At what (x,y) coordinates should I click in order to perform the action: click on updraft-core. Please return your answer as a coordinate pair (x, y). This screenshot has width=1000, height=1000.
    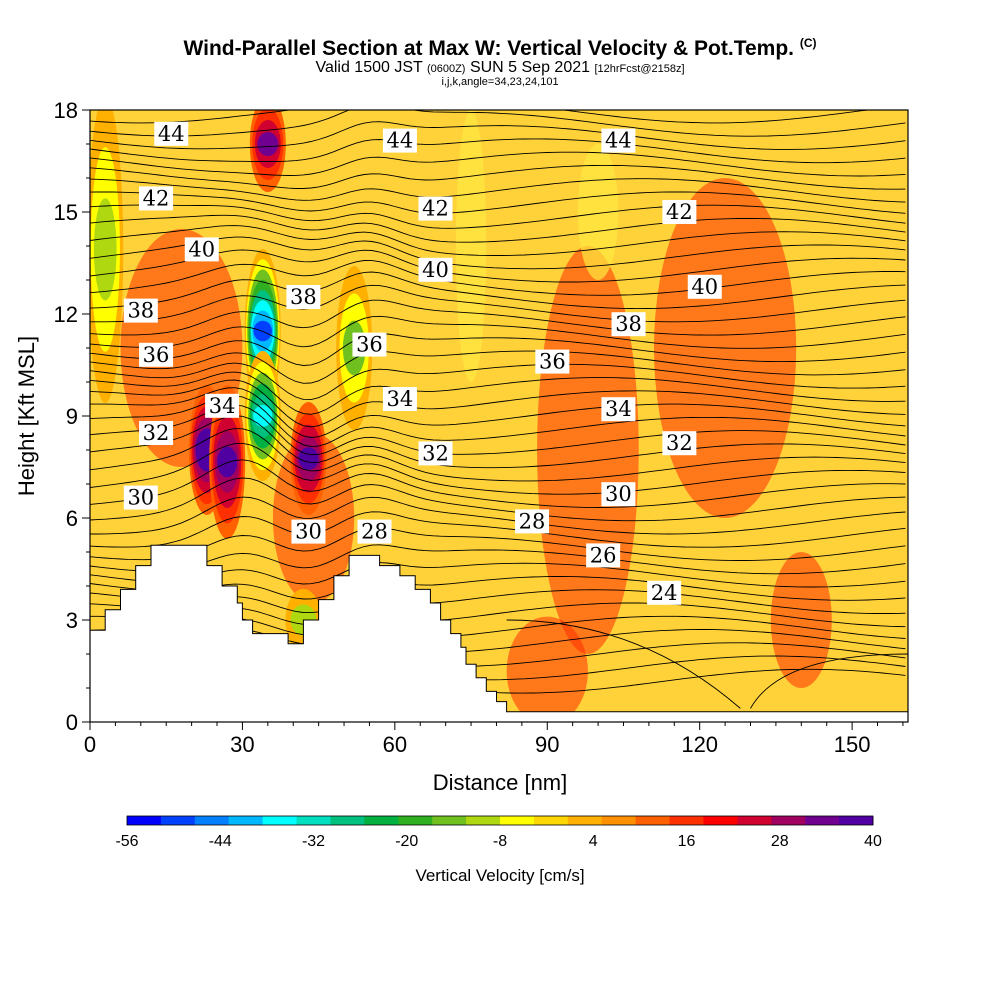
    Looking at the image, I should click on (227, 462).